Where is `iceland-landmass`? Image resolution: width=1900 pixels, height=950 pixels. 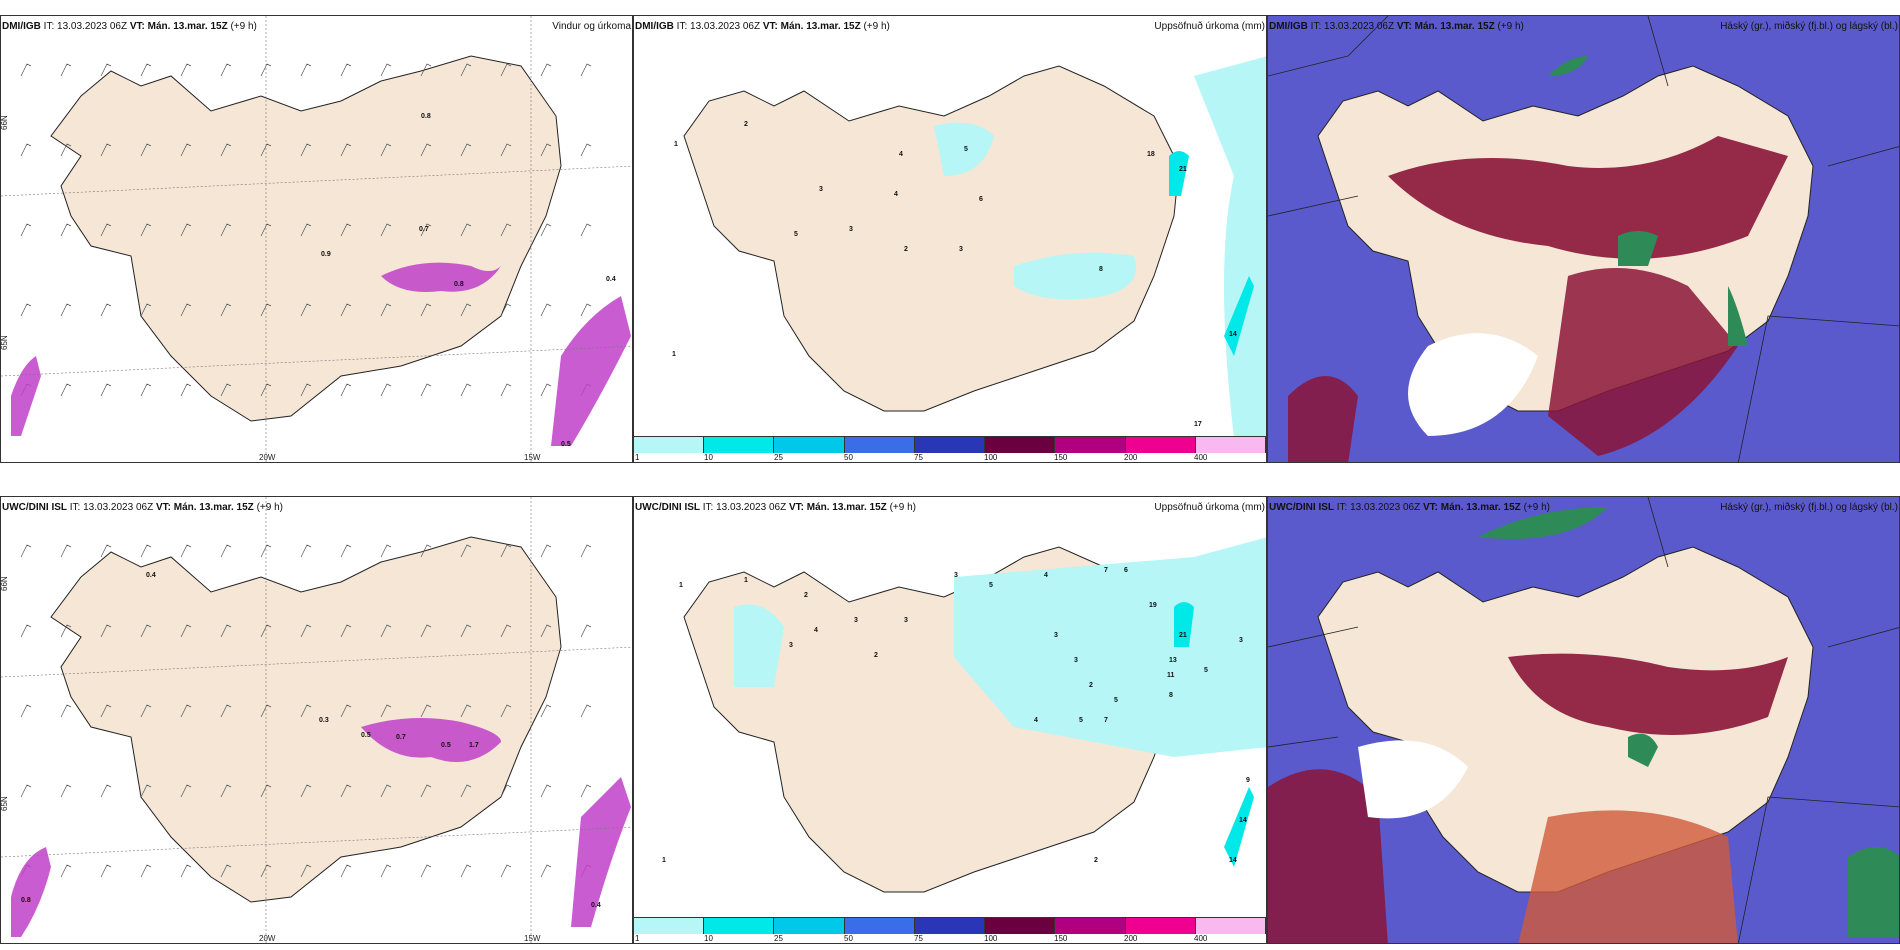
iceland-landmass is located at coordinates (306, 719).